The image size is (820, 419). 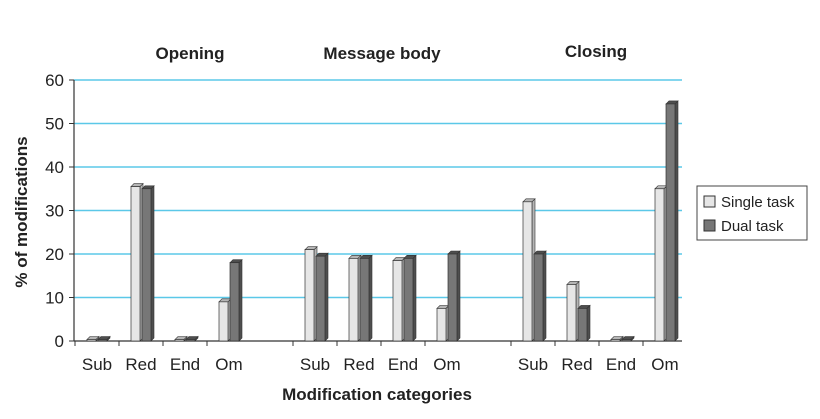 I want to click on legend-label-dual-task: Dual task, so click(x=752, y=226).